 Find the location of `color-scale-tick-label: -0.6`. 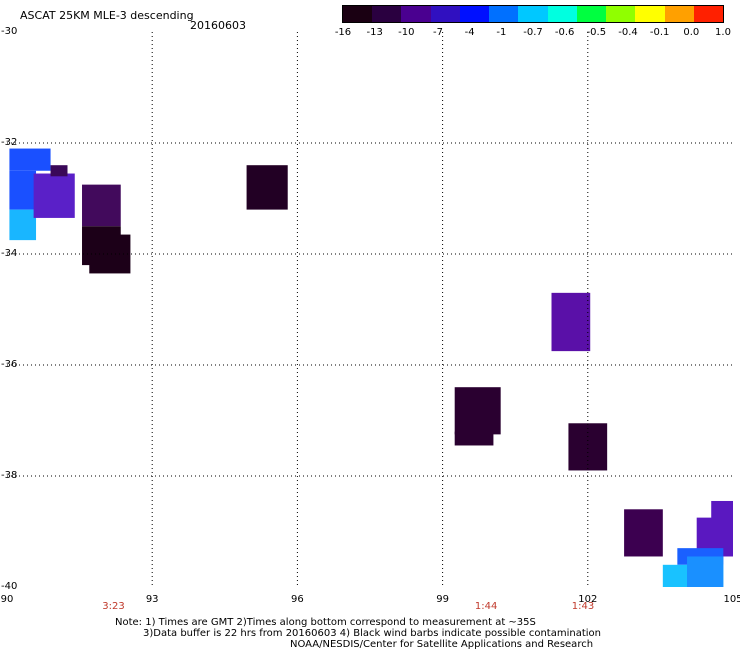

color-scale-tick-label: -0.6 is located at coordinates (564, 32).